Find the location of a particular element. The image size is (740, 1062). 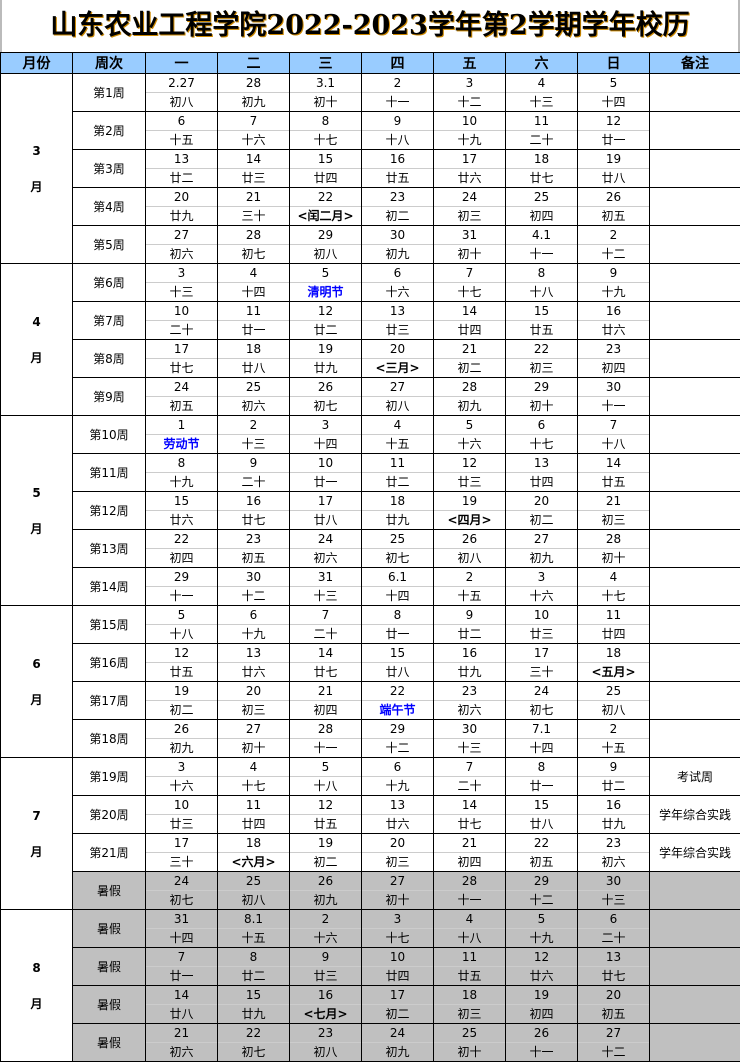

lunar-date: <七月> is located at coordinates (325, 1014).